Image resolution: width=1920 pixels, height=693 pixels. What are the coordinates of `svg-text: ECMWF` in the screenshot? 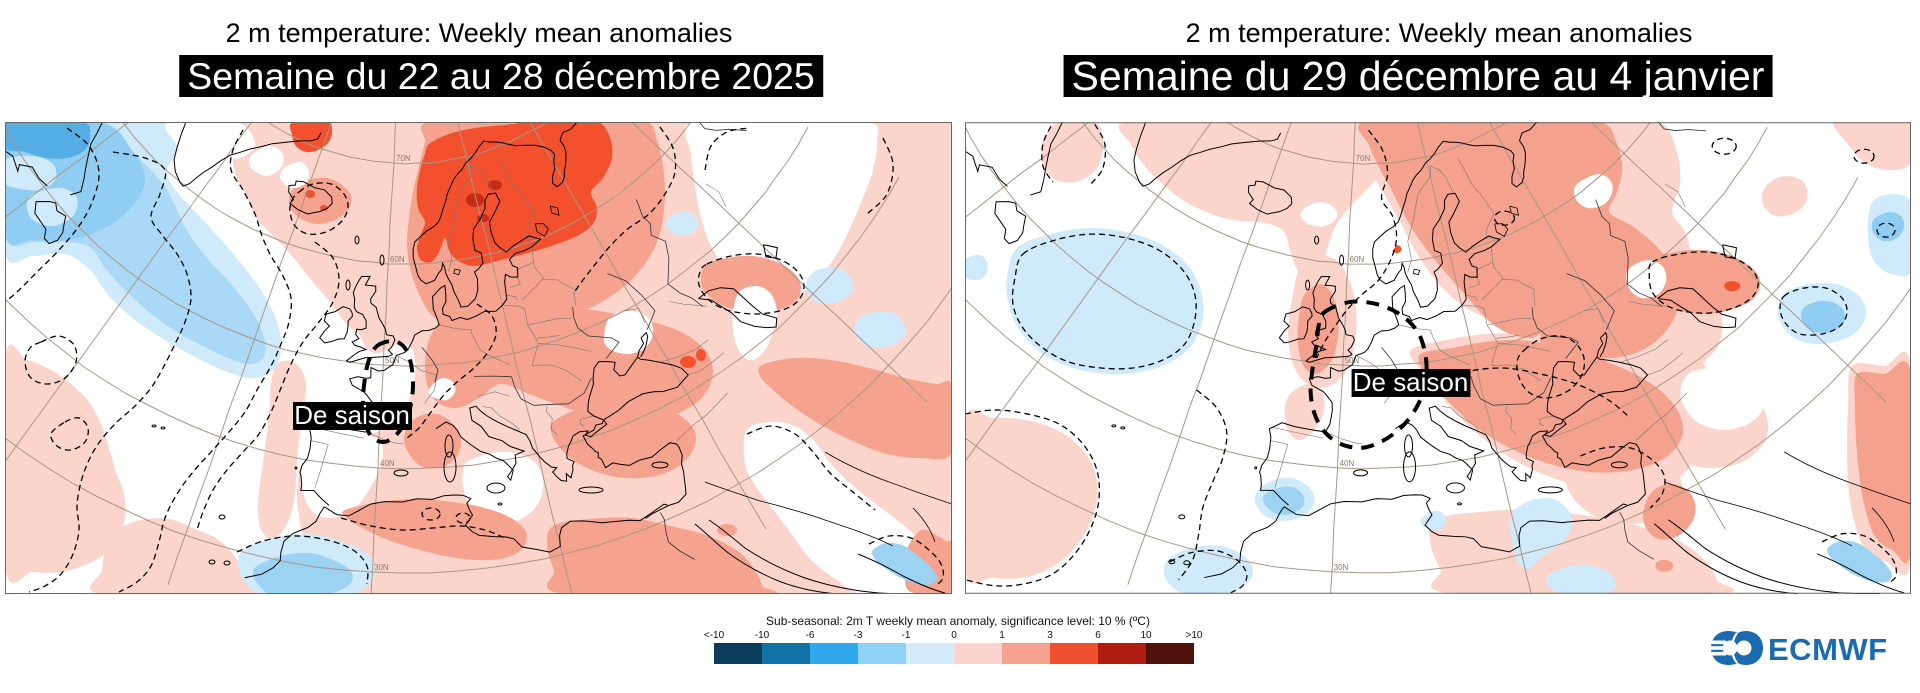 It's located at (1828, 649).